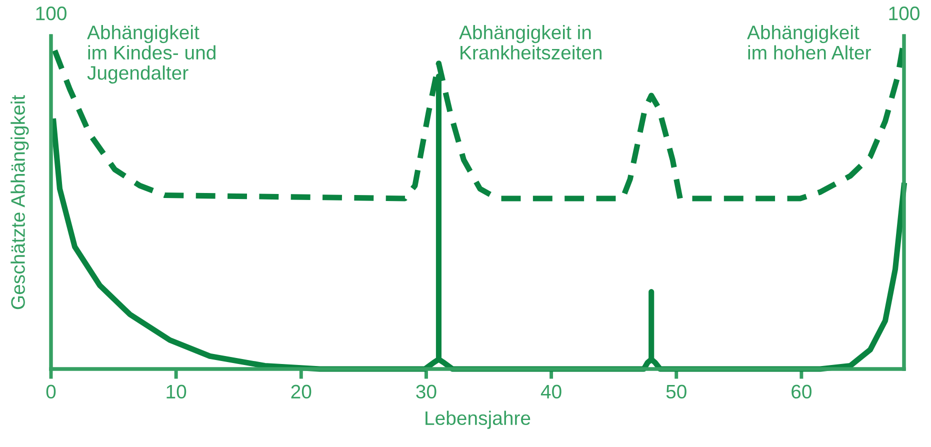 Image resolution: width=931 pixels, height=447 pixels. I want to click on x-tick-label: 30, so click(426, 391).